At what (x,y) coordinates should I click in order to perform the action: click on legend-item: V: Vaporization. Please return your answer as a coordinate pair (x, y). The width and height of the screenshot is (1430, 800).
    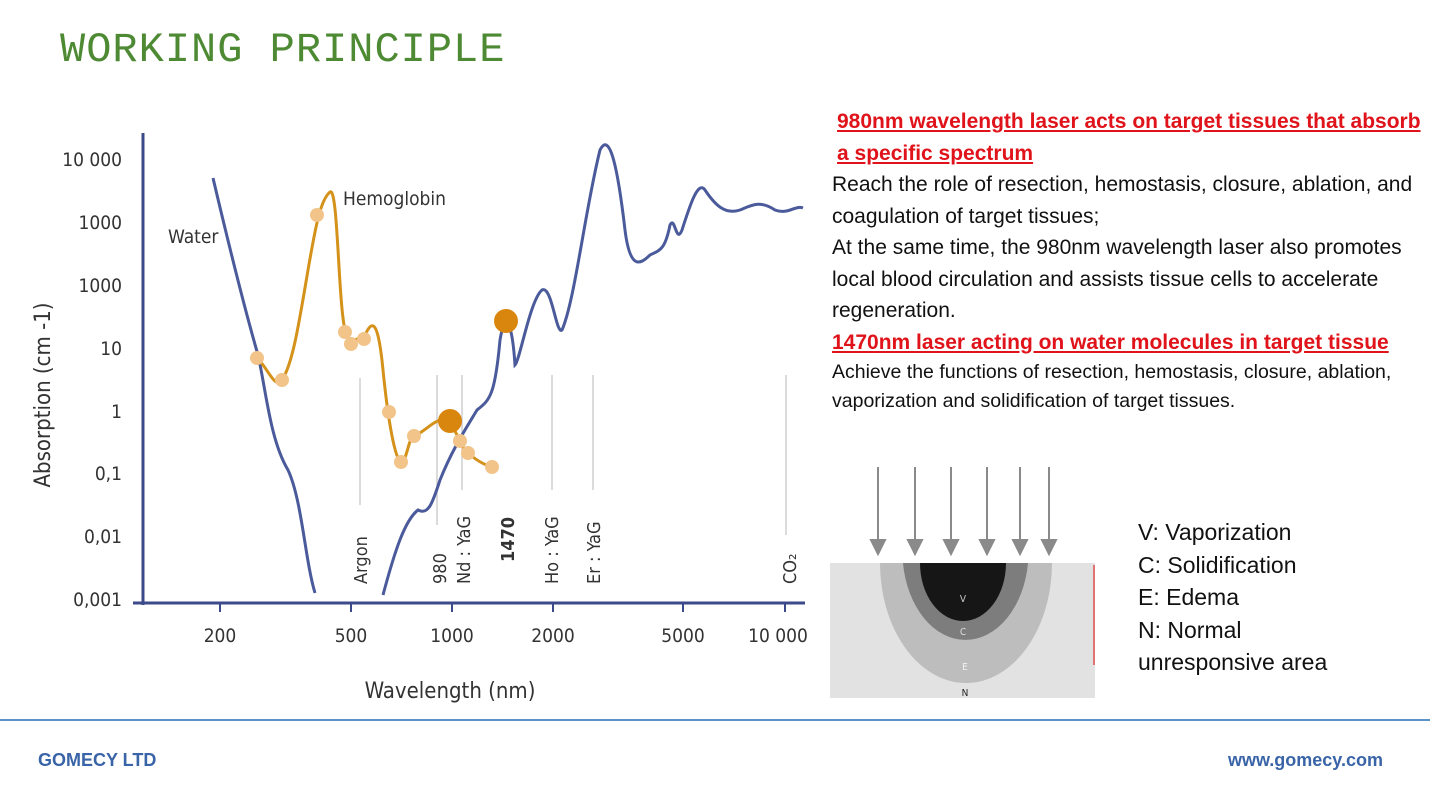
    Looking at the image, I should click on (1215, 532).